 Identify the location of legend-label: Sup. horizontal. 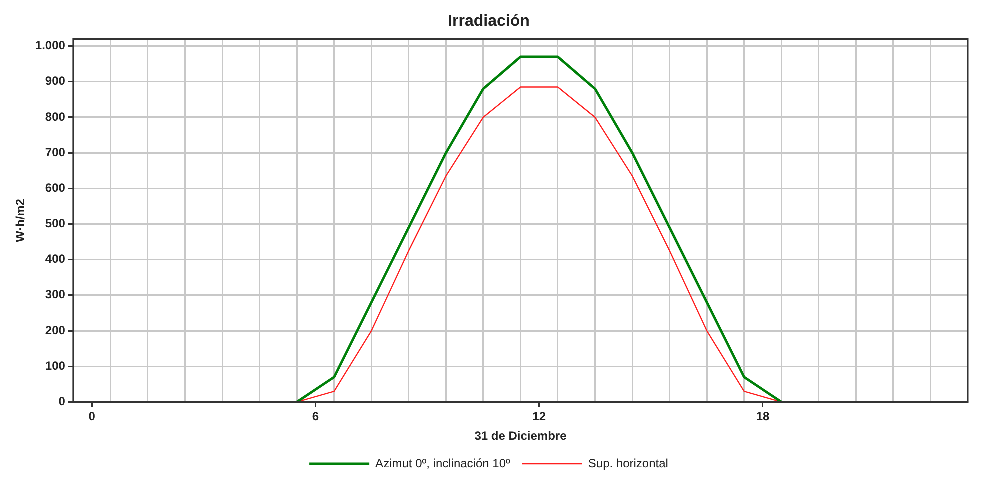
(628, 463).